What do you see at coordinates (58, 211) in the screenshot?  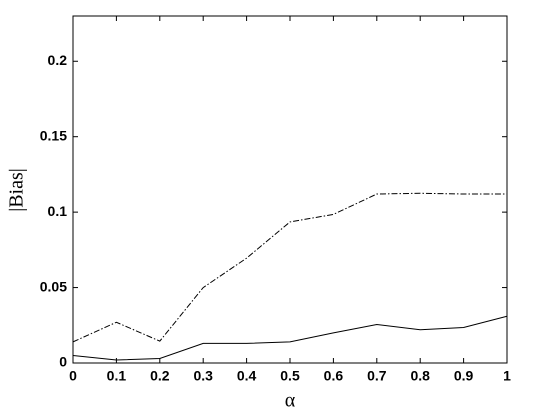 I see `y-tick-label: 0.1` at bounding box center [58, 211].